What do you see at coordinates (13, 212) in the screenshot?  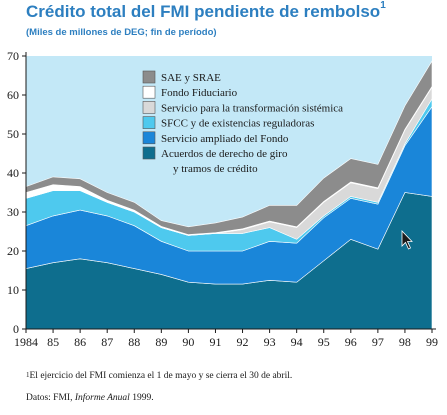 I see `y-tick-label: 30` at bounding box center [13, 212].